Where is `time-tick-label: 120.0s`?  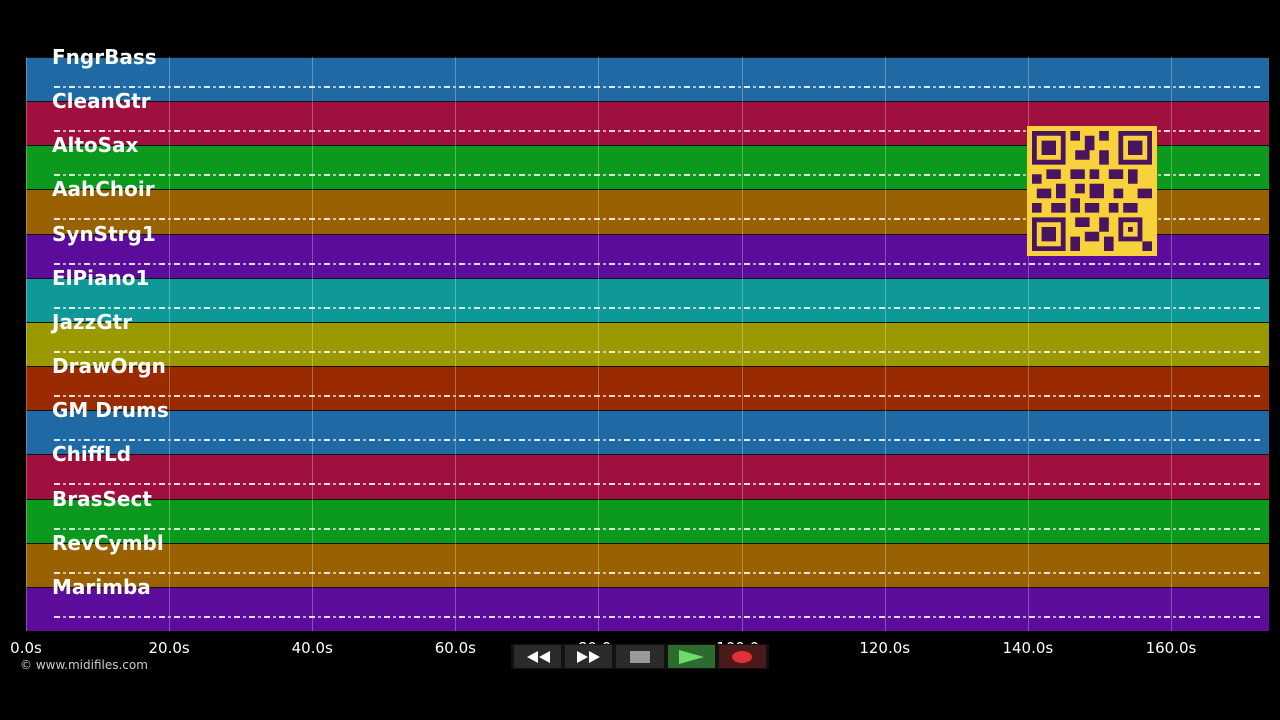
time-tick-label: 120.0s is located at coordinates (885, 648).